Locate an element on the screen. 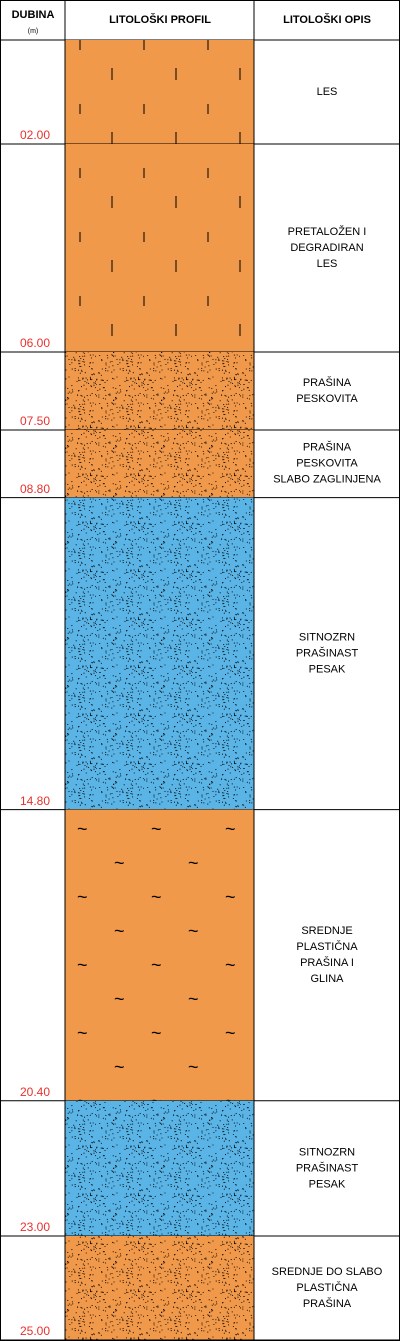 This screenshot has width=400, height=1341. description-header: LITOLOŠKI OPIS is located at coordinates (327, 19).